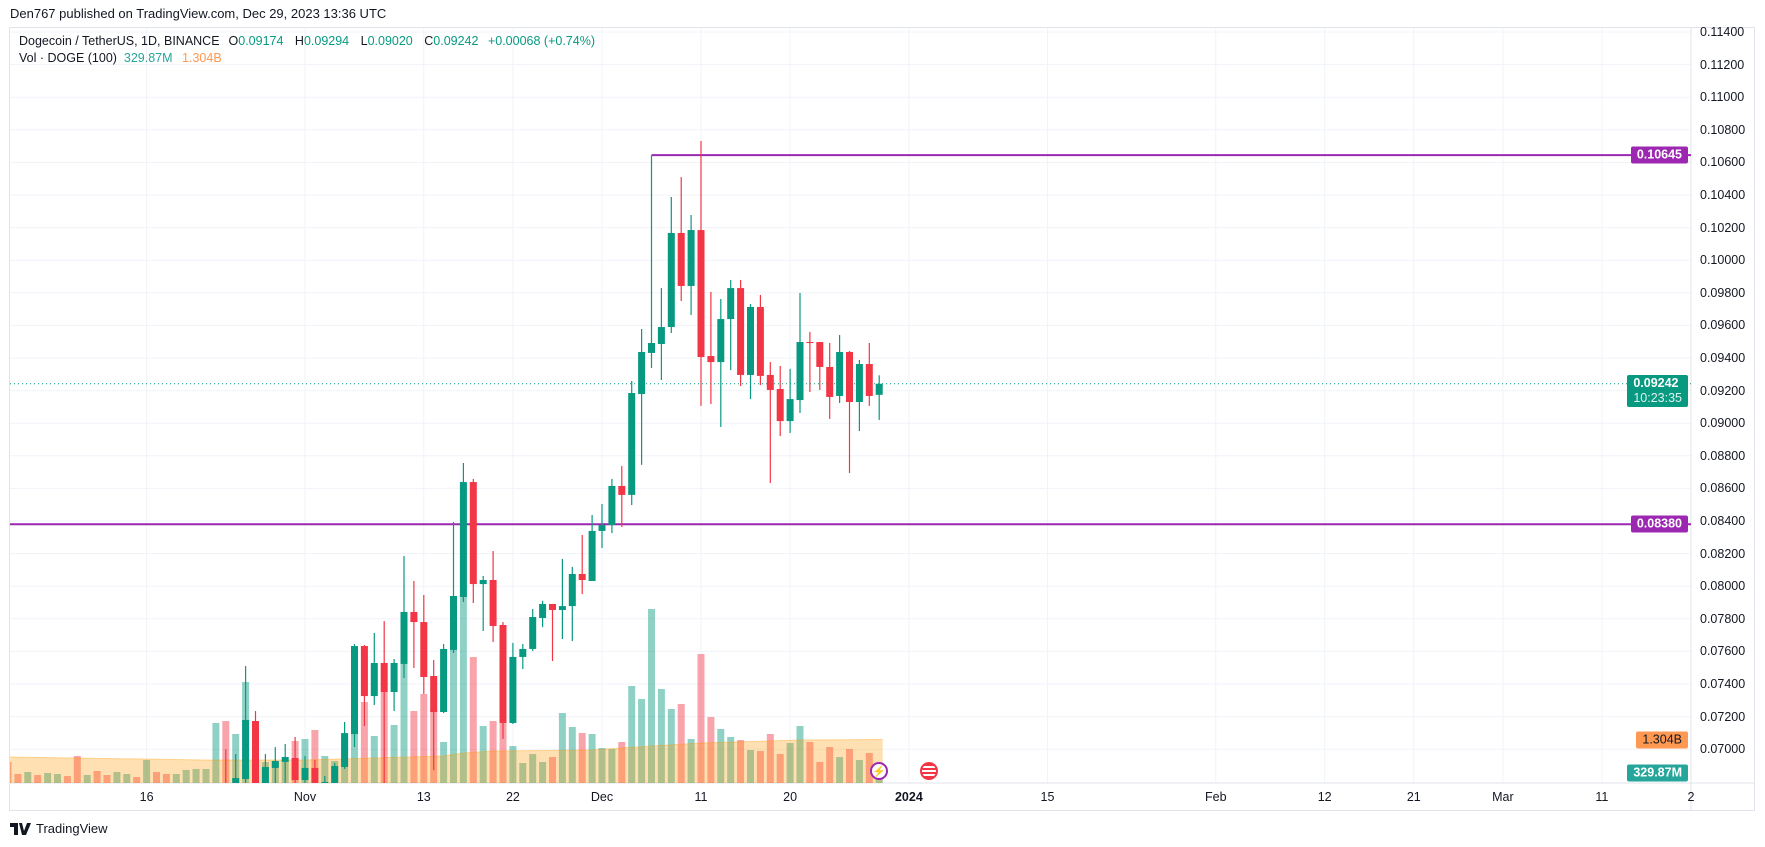 The height and width of the screenshot is (847, 1765). What do you see at coordinates (1723, 651) in the screenshot?
I see `price-tick-label: 0.07600` at bounding box center [1723, 651].